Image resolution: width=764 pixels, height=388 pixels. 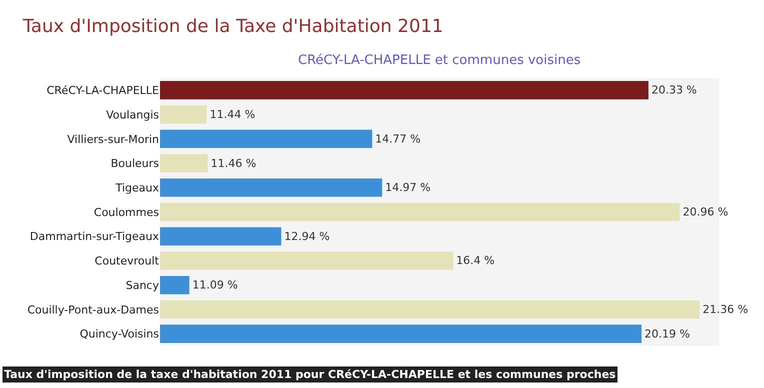 I want to click on data-label: 11.44 %, so click(x=233, y=115).